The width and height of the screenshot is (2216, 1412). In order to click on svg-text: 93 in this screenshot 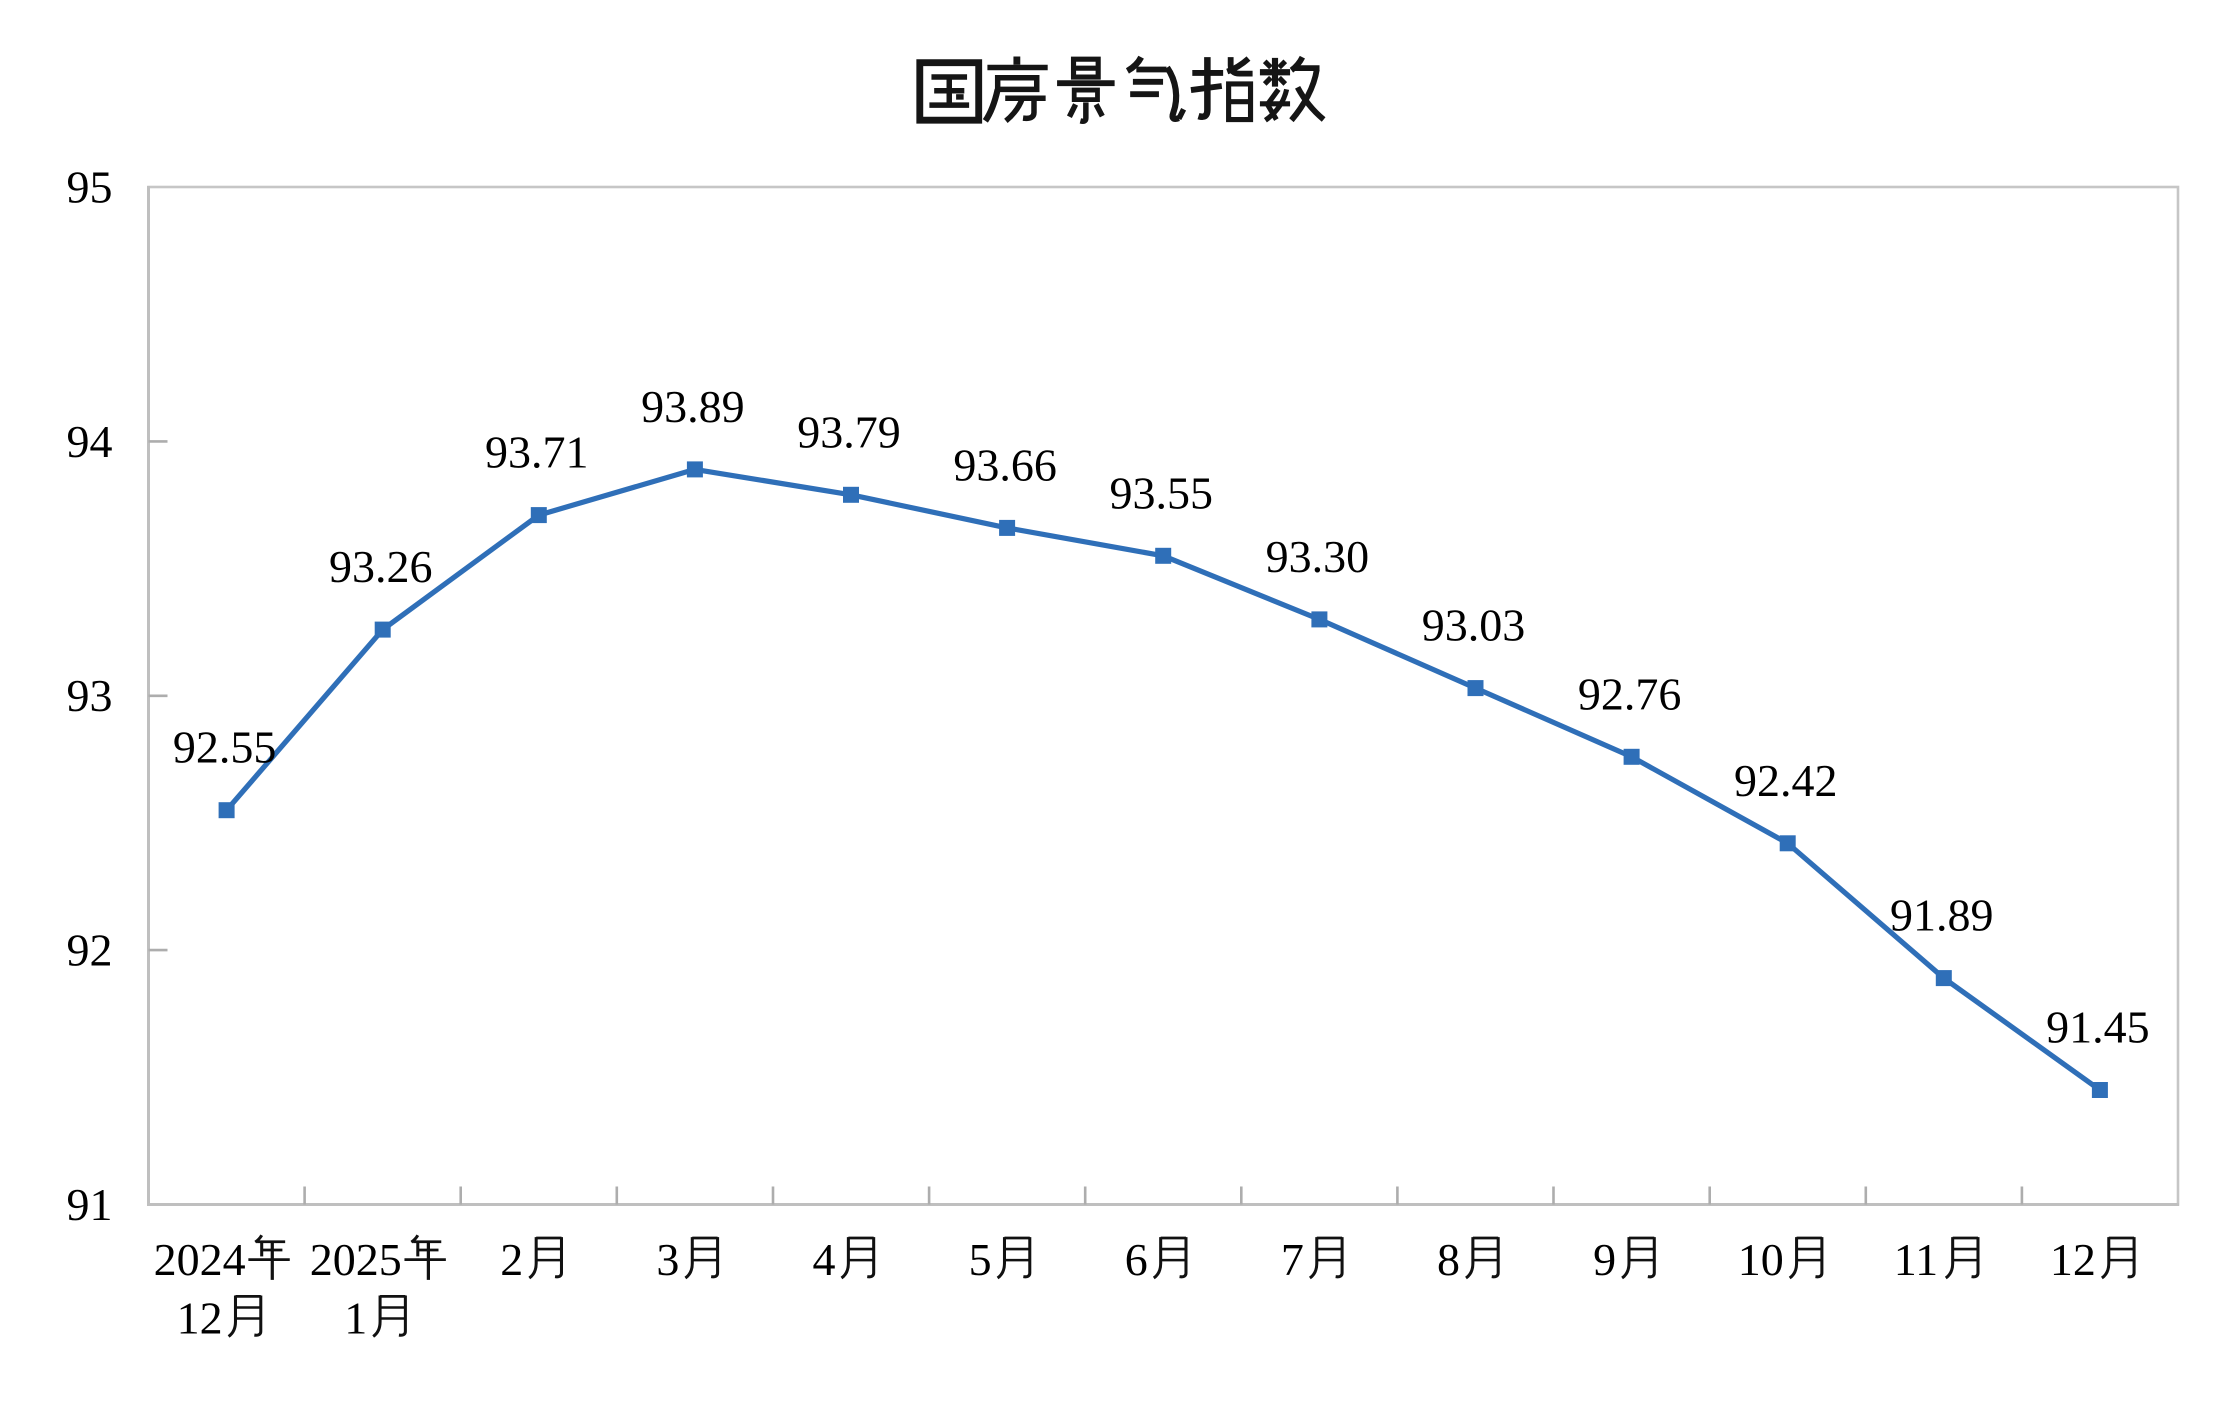, I will do `click(90, 695)`.